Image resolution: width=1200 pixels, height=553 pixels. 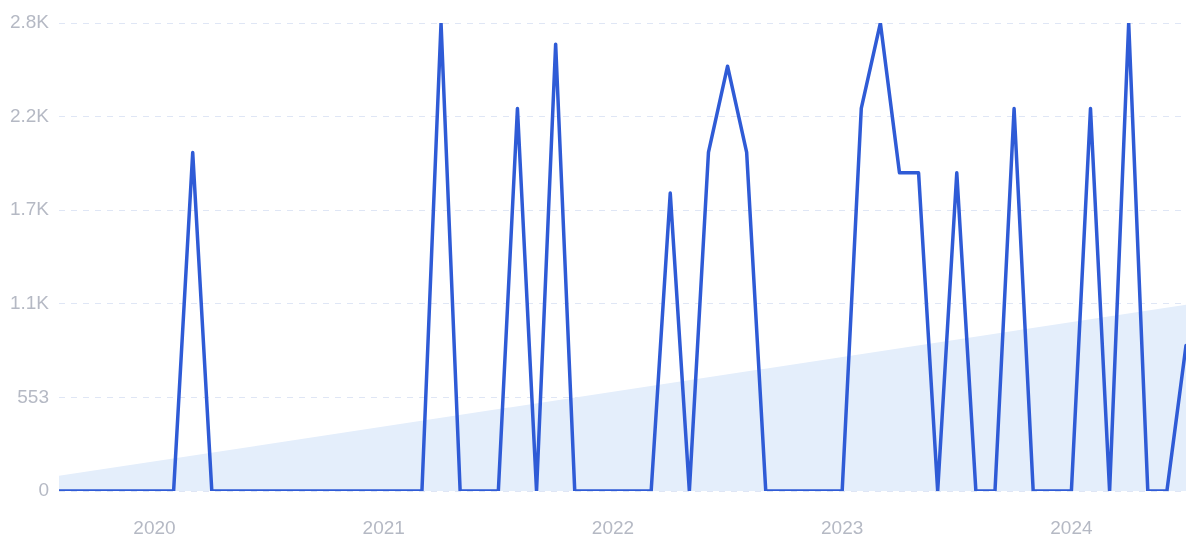 I want to click on y-tick-label: 1.1K, so click(x=29, y=303).